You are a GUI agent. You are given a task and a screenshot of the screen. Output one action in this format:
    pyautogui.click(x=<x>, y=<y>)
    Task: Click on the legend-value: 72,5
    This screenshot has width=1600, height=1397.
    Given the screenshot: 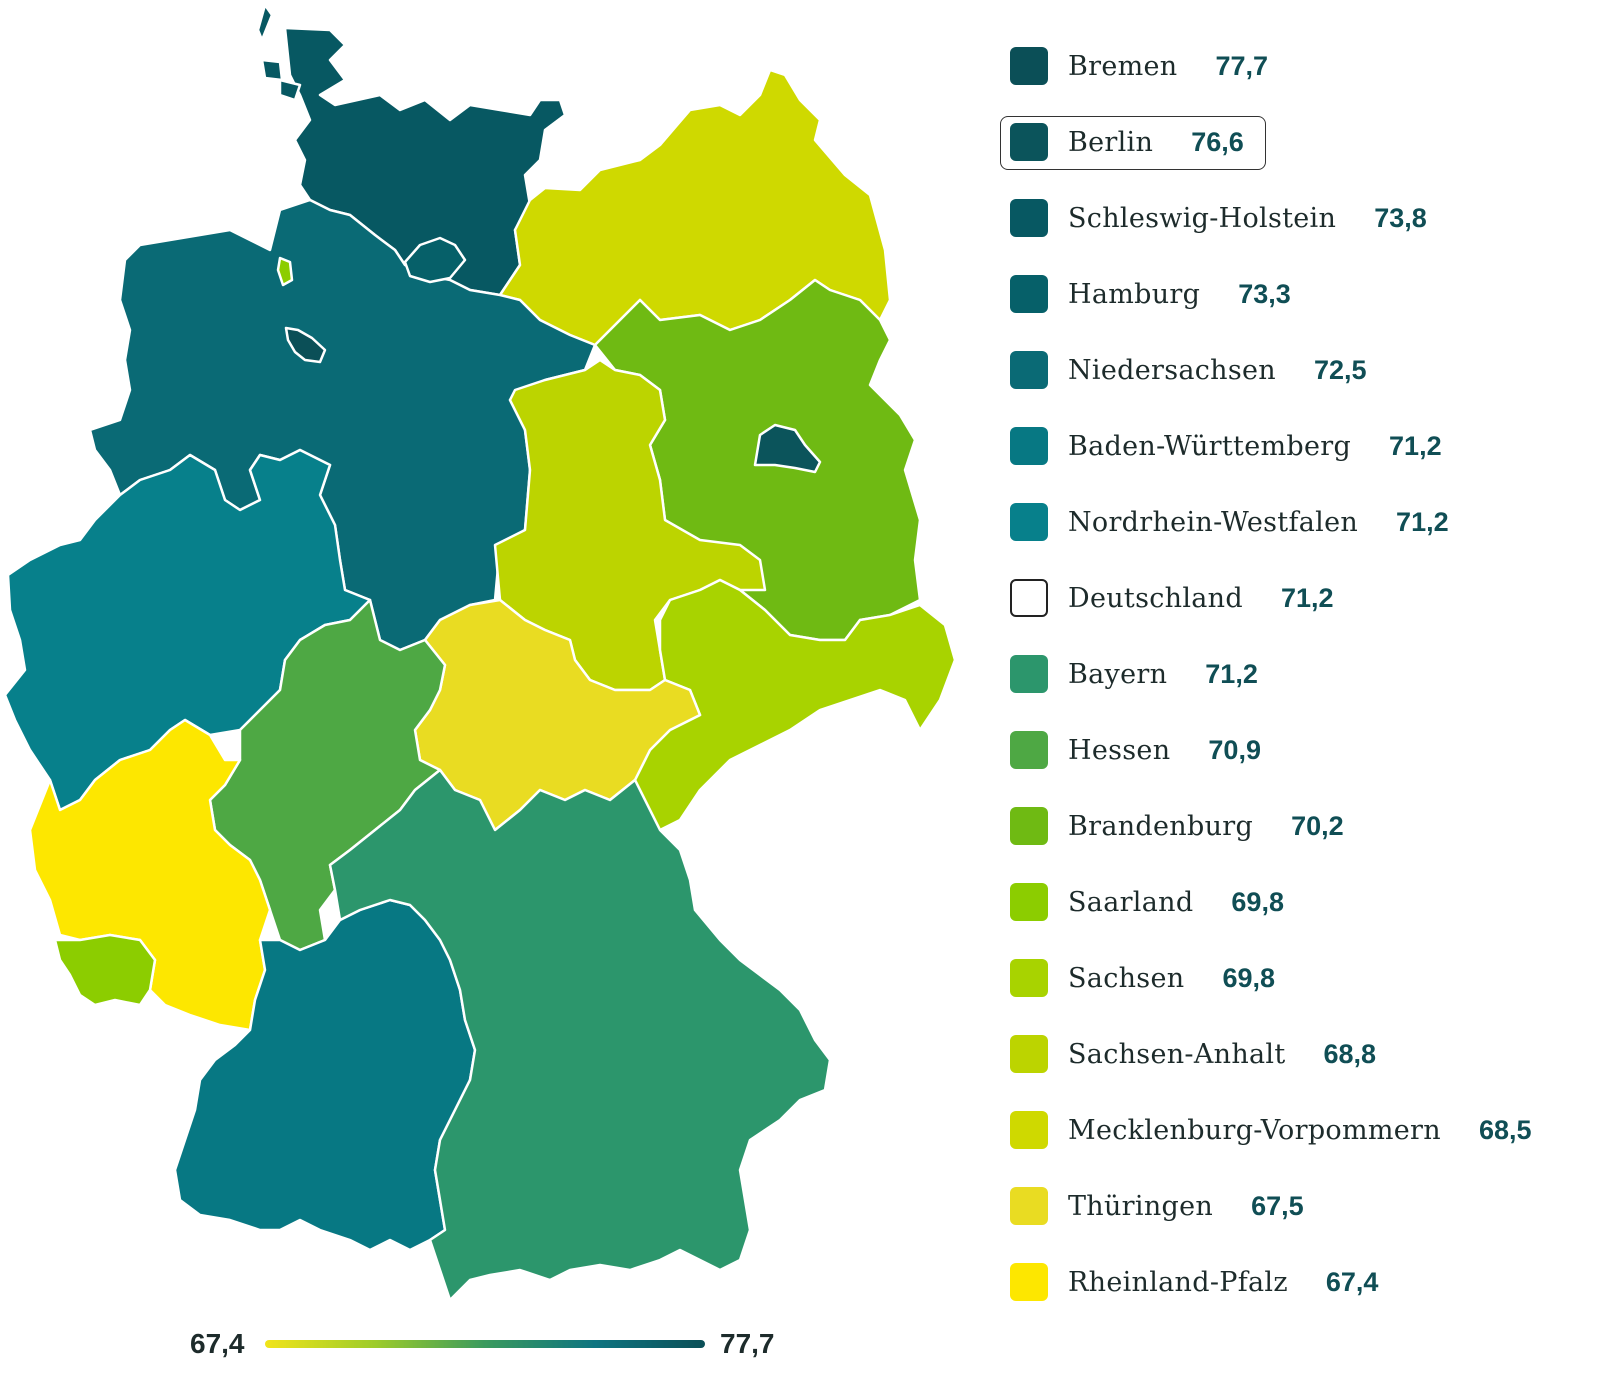 What is the action you would take?
    pyautogui.click(x=1340, y=369)
    